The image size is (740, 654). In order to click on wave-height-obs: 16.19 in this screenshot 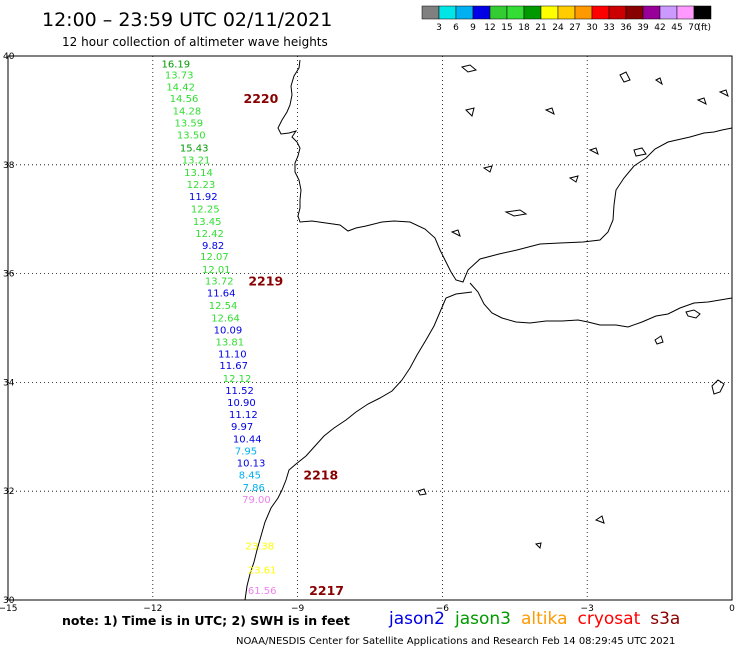, I will do `click(175, 65)`.